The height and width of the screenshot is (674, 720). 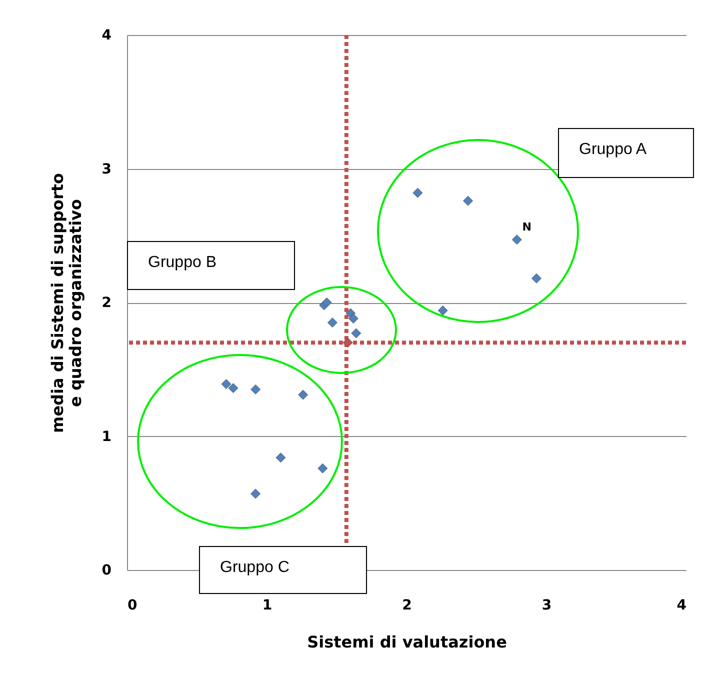 What do you see at coordinates (211, 265) in the screenshot?
I see `label-box: Gruppo B` at bounding box center [211, 265].